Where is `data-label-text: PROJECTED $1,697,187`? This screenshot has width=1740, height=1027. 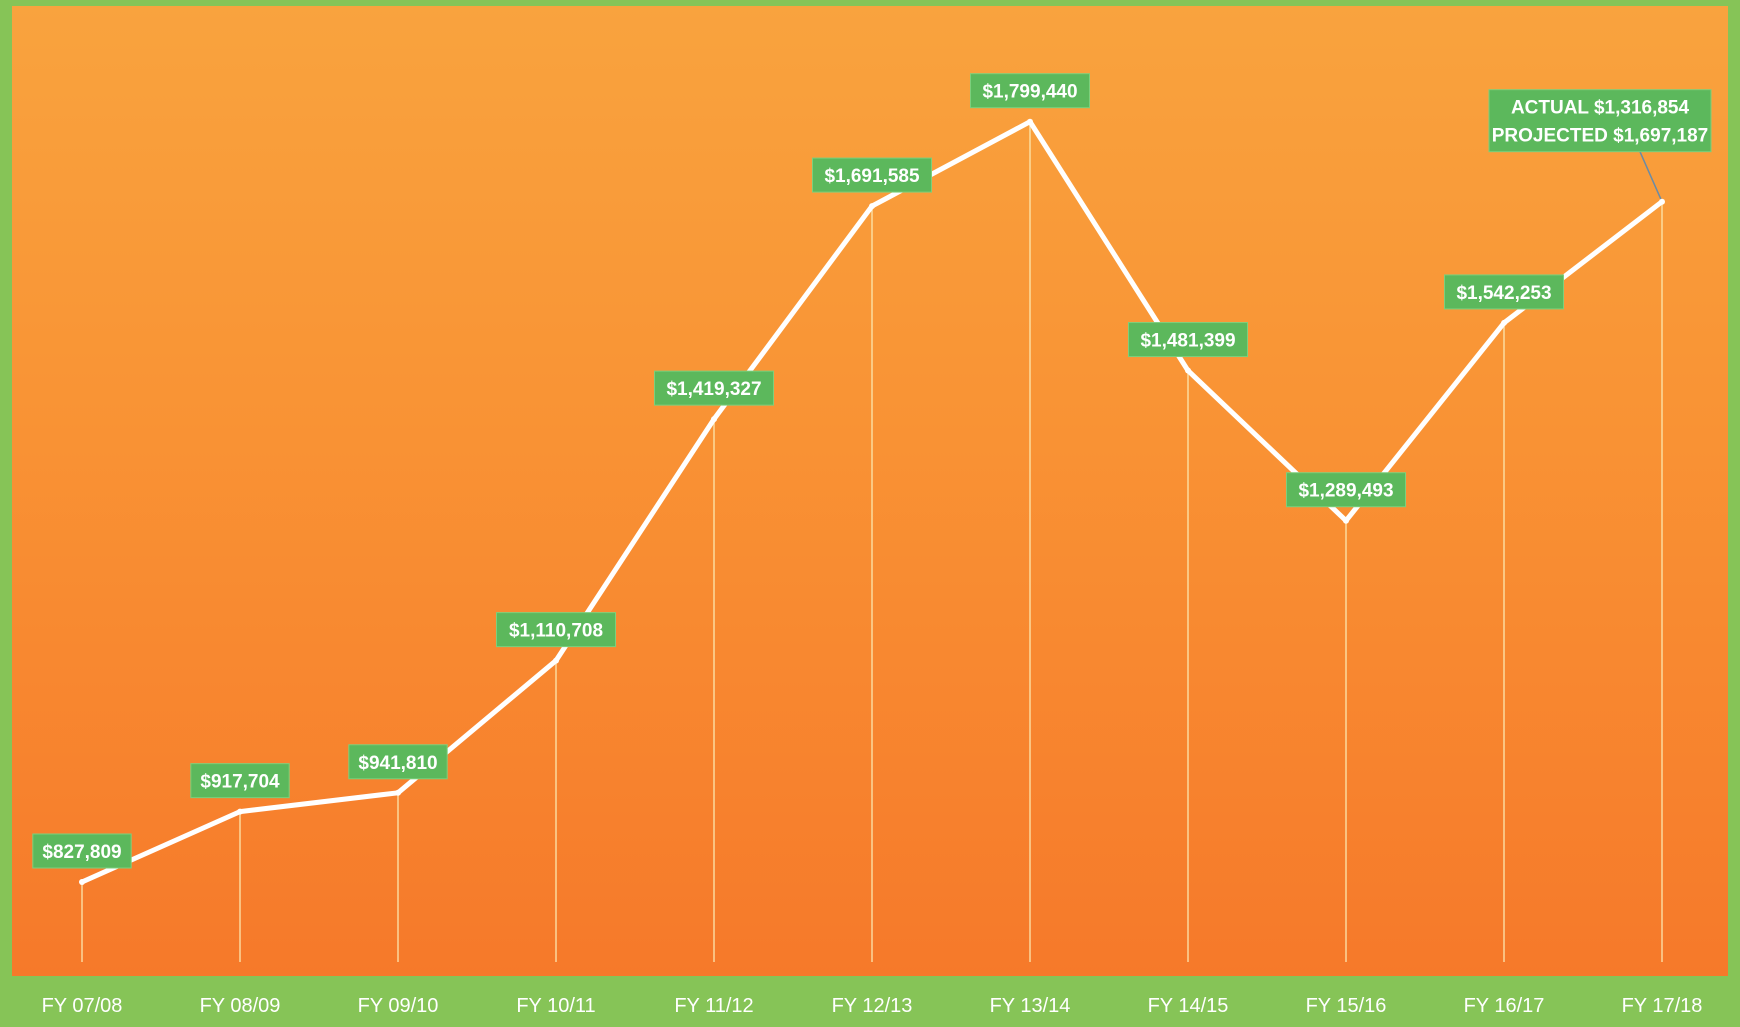 data-label-text: PROJECTED $1,697,187 is located at coordinates (1600, 136).